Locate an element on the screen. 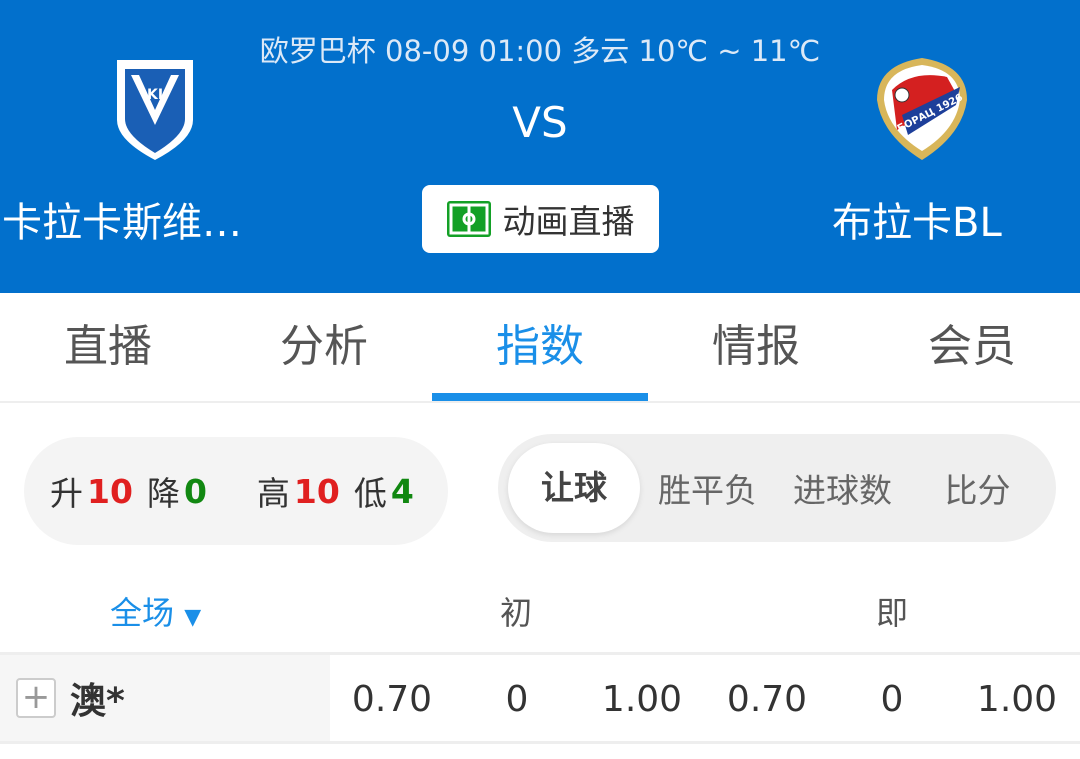 The image size is (1080, 759). period-label: 全场 is located at coordinates (142, 613).